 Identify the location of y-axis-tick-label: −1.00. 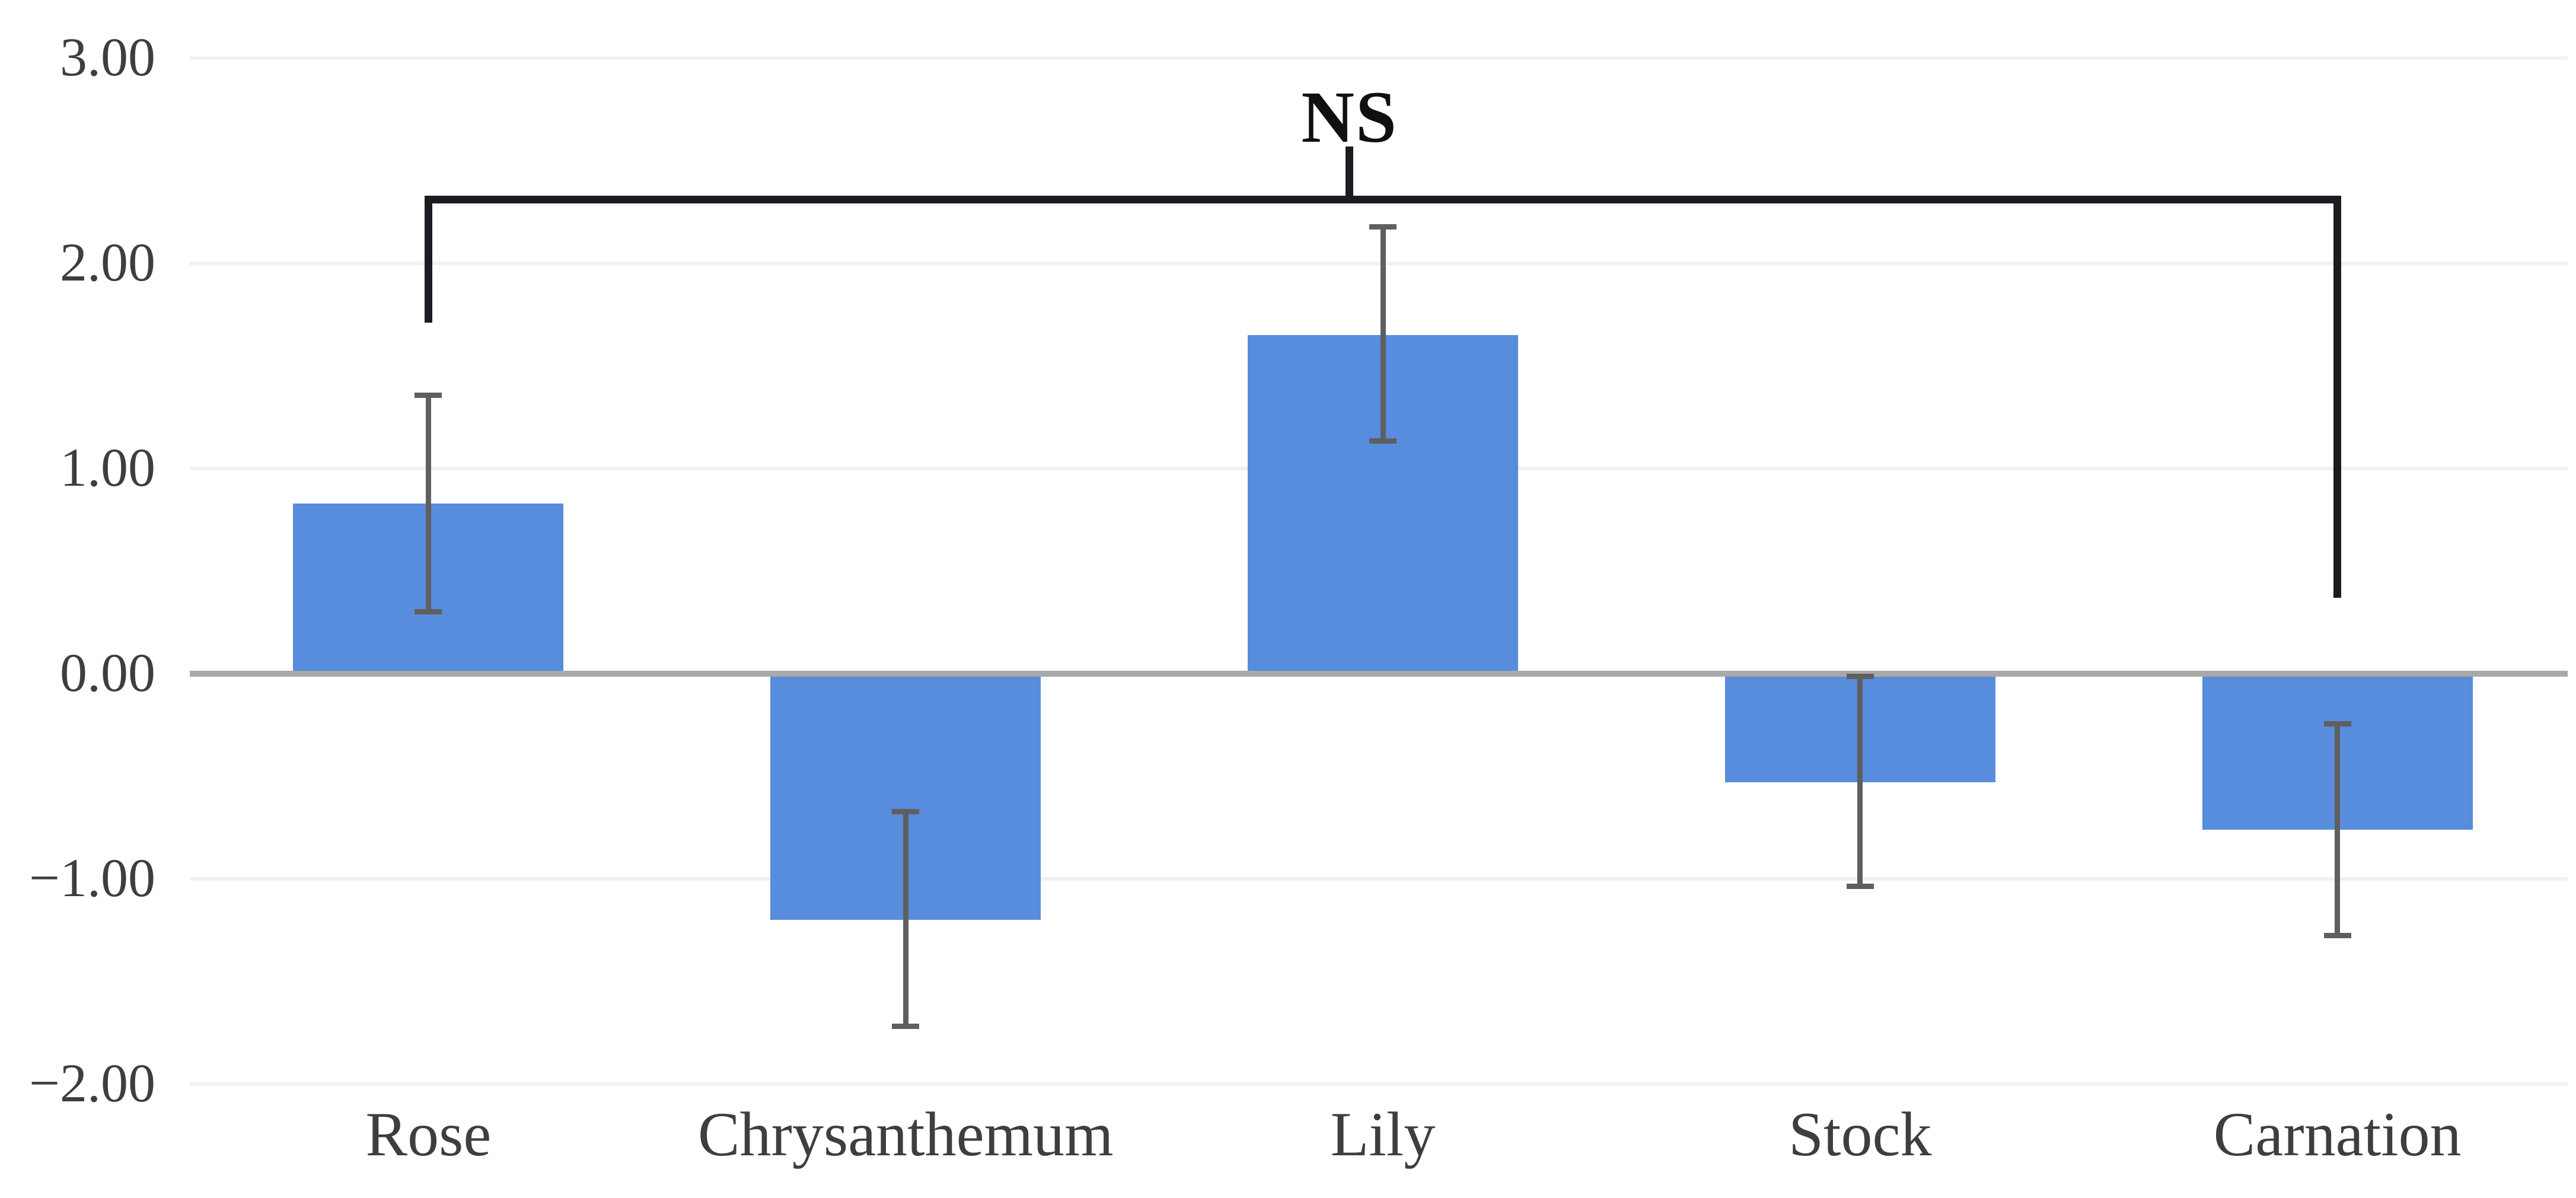
(92, 877).